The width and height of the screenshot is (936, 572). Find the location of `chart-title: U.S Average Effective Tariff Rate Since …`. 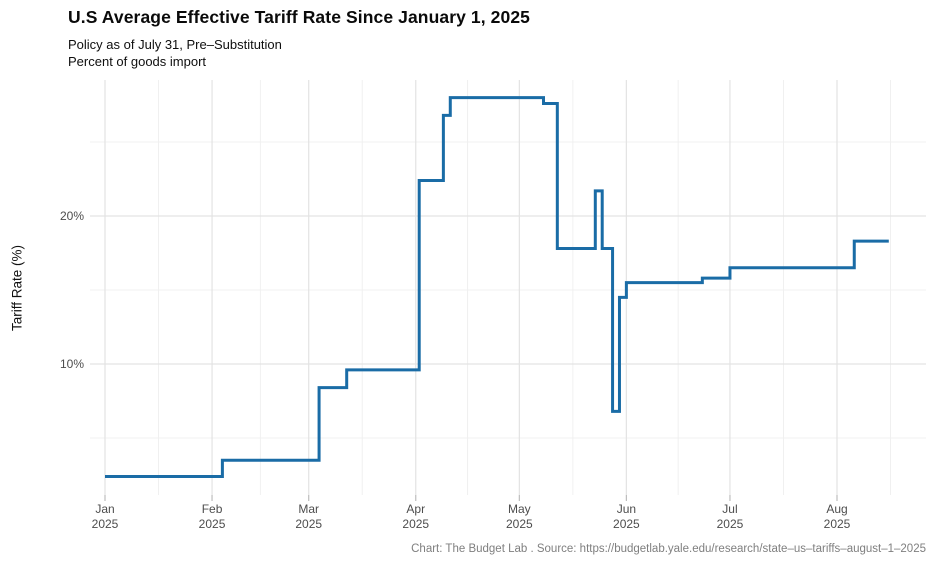

chart-title: U.S Average Effective Tariff Rate Since … is located at coordinates (299, 17).